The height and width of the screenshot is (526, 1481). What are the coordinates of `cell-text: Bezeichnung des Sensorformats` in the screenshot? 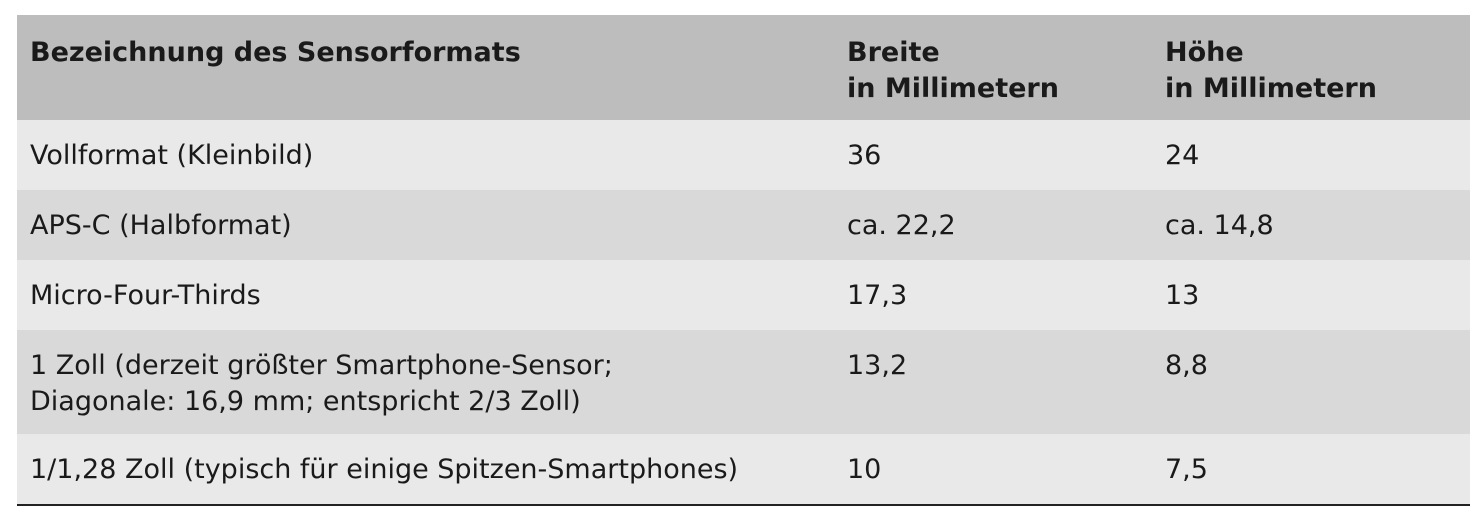 It's located at (275, 52).